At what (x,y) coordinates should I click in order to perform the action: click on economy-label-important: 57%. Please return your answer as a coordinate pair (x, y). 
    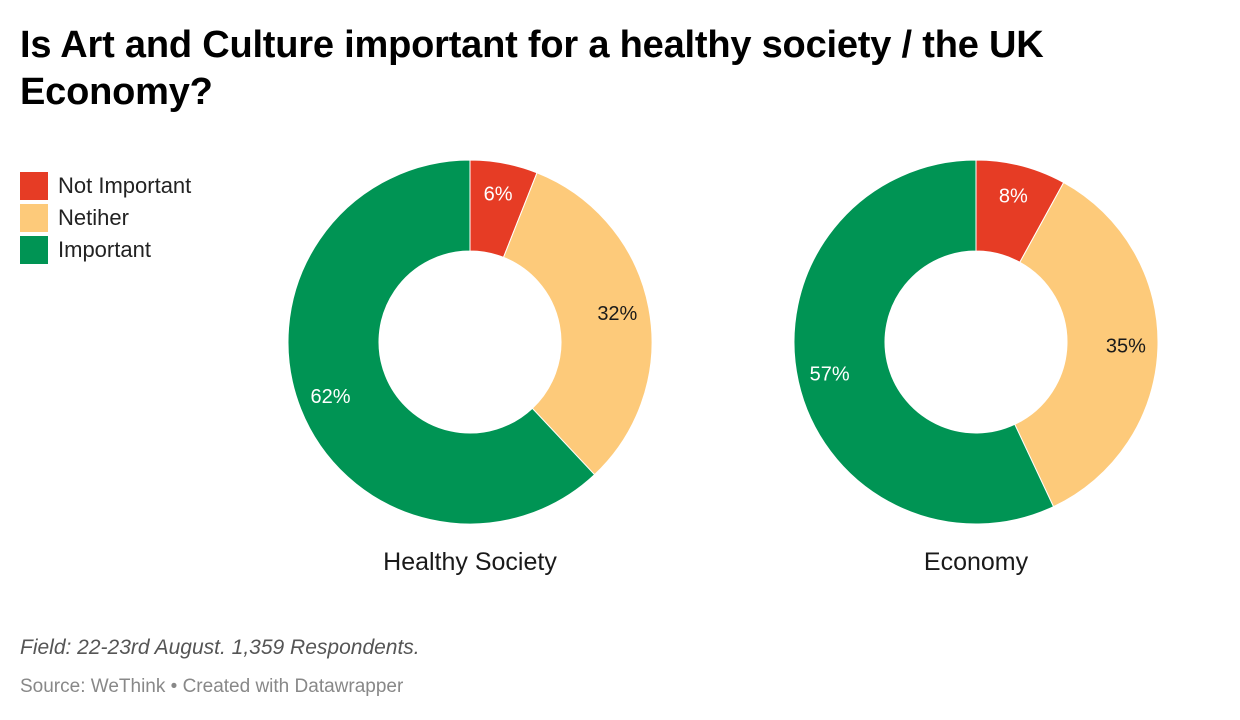
    Looking at the image, I should click on (830, 375).